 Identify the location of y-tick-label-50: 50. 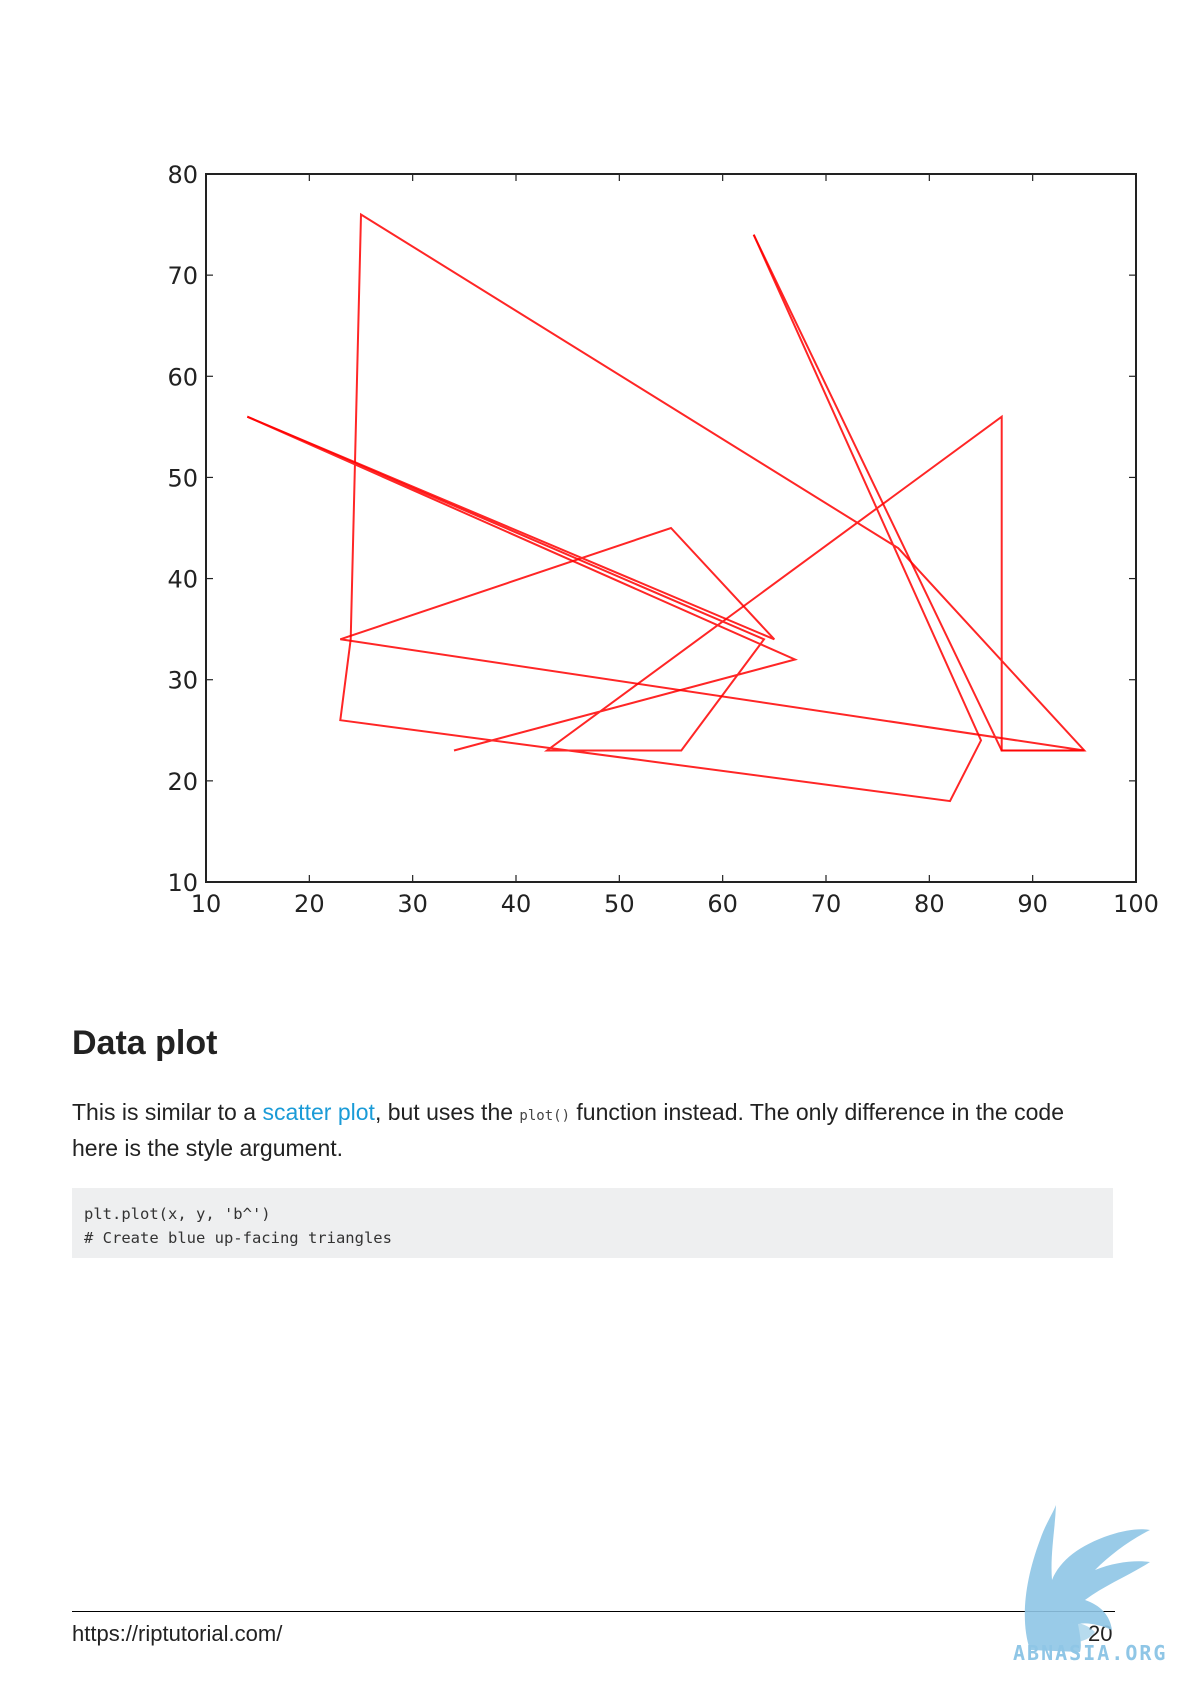
(182, 478).